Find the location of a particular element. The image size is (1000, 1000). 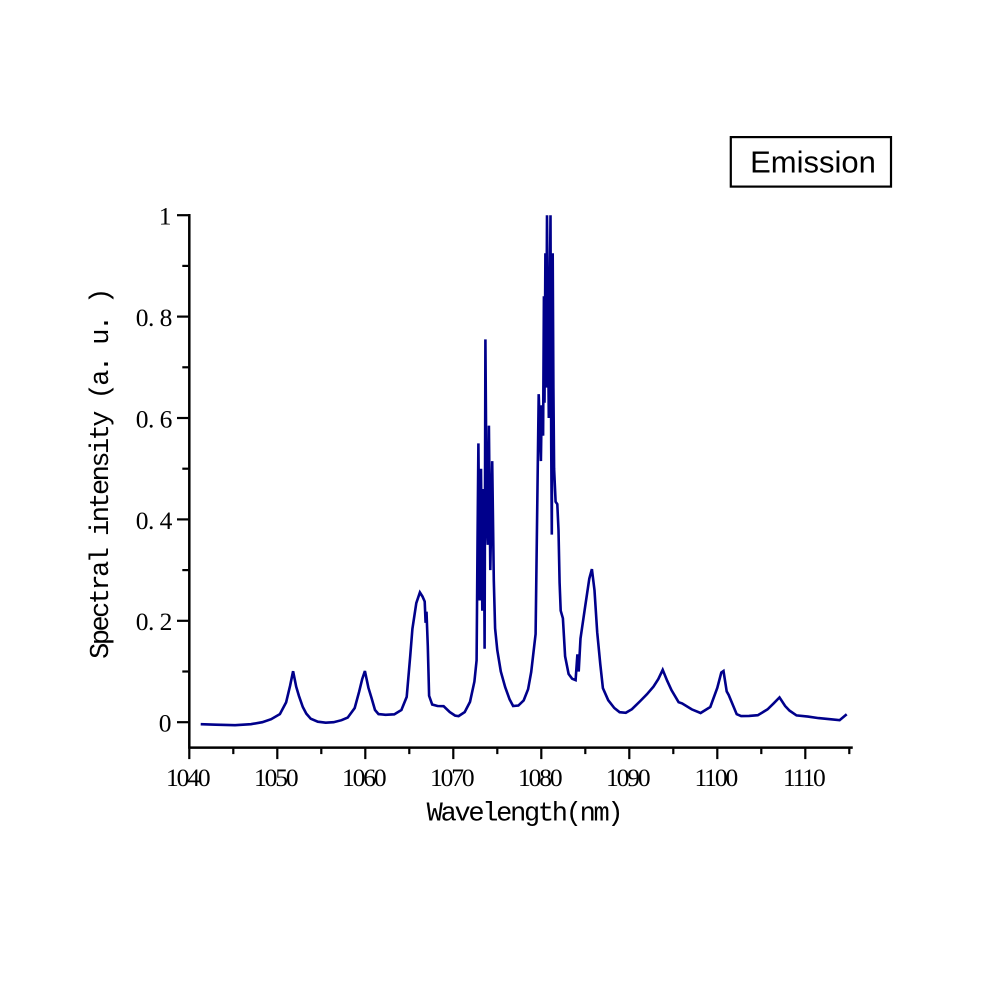

svg-text: 0 is located at coordinates (165, 723).